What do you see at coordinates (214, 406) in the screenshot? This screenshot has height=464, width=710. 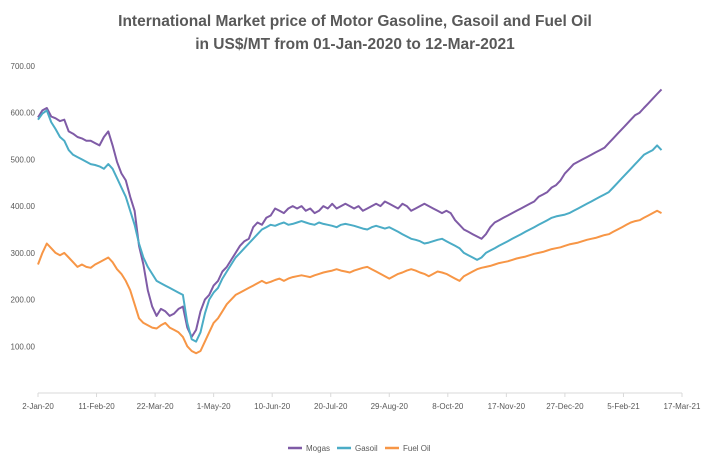 I see `x-tick-label: 1-May-20` at bounding box center [214, 406].